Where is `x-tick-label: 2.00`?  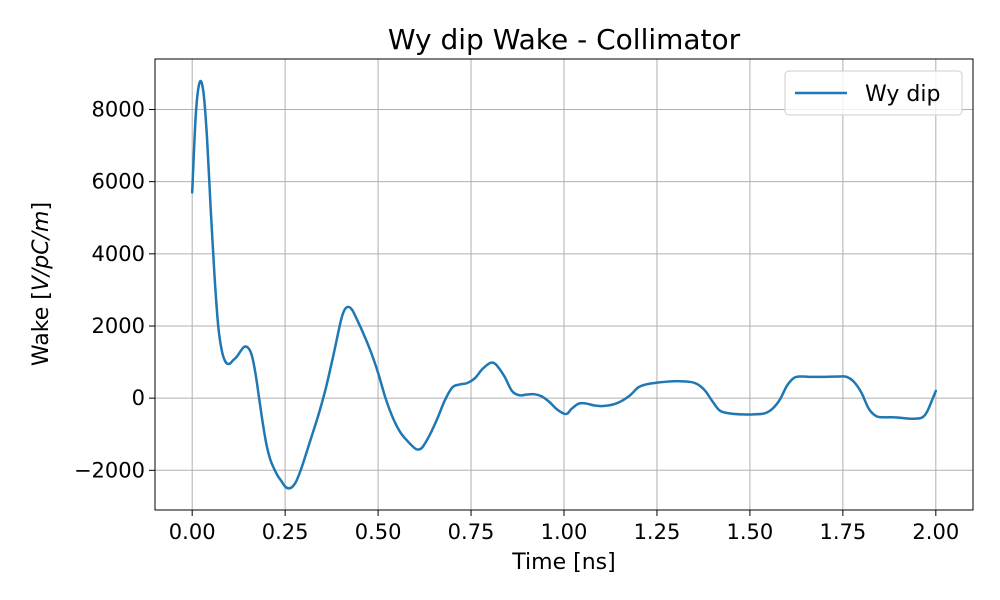 x-tick-label: 2.00 is located at coordinates (935, 532).